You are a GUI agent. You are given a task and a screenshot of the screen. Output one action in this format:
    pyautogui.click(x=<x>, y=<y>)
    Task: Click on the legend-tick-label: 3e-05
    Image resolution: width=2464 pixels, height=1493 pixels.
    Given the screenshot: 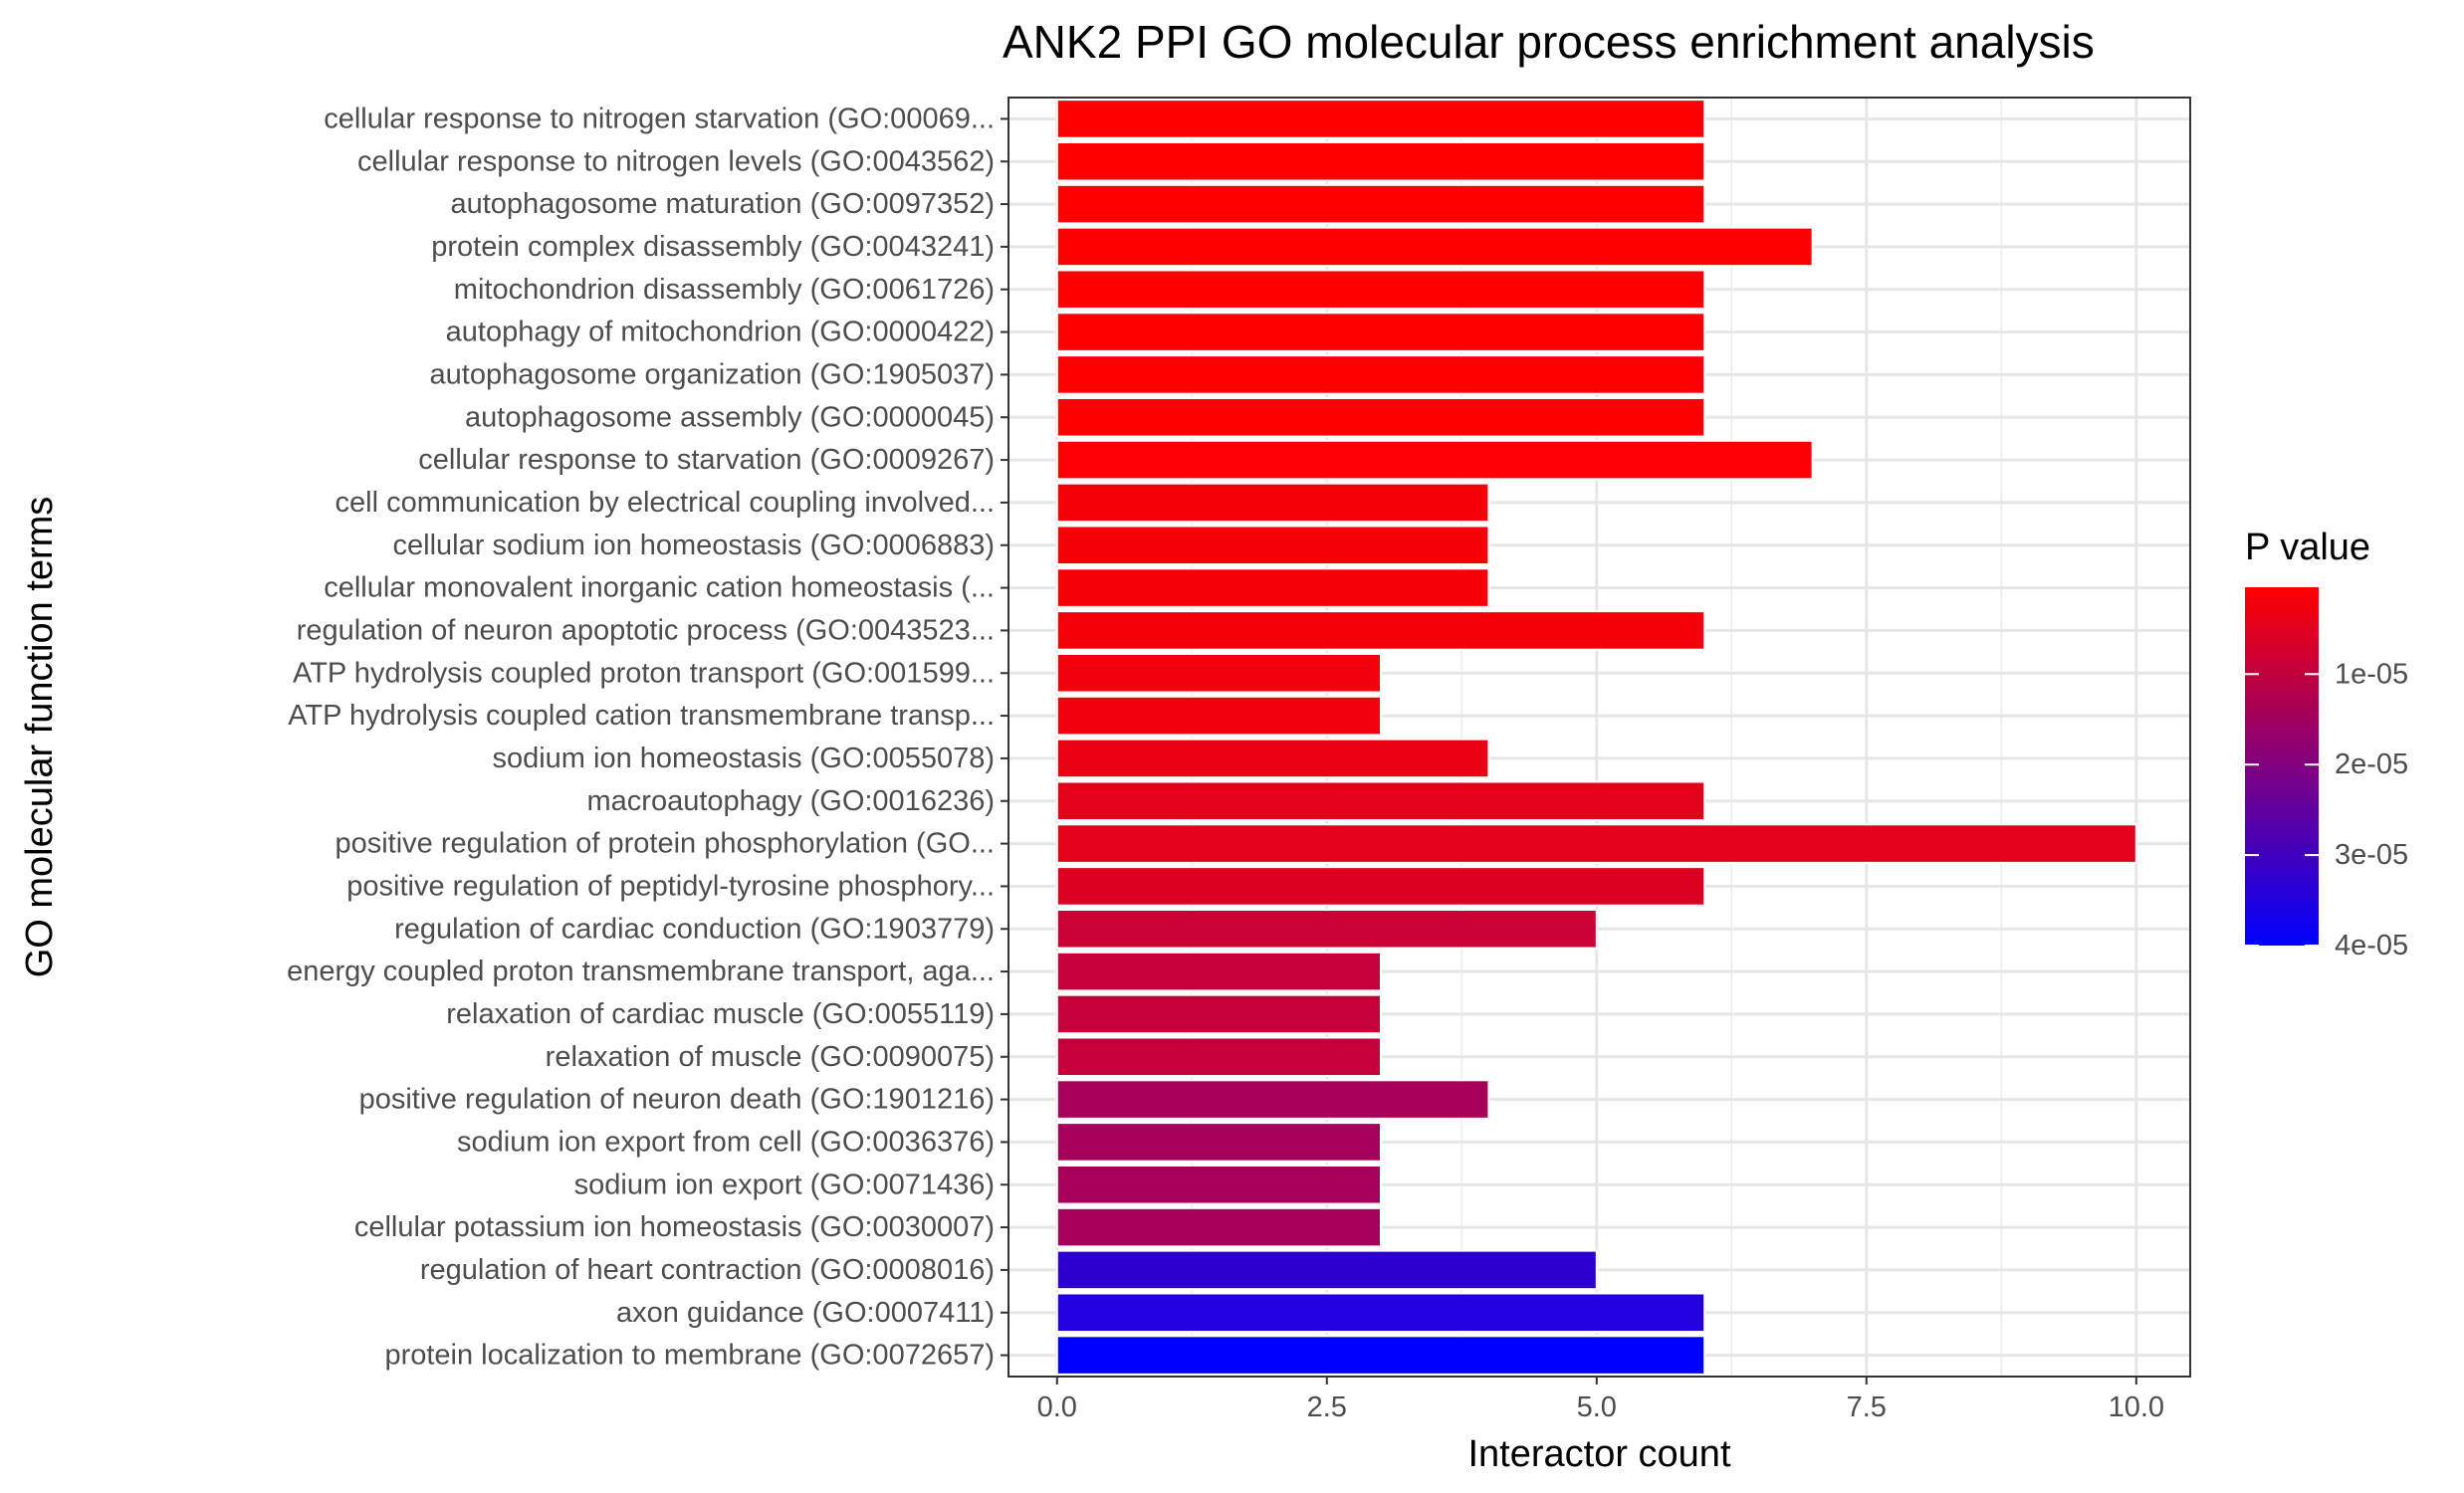 What is the action you would take?
    pyautogui.click(x=2372, y=855)
    